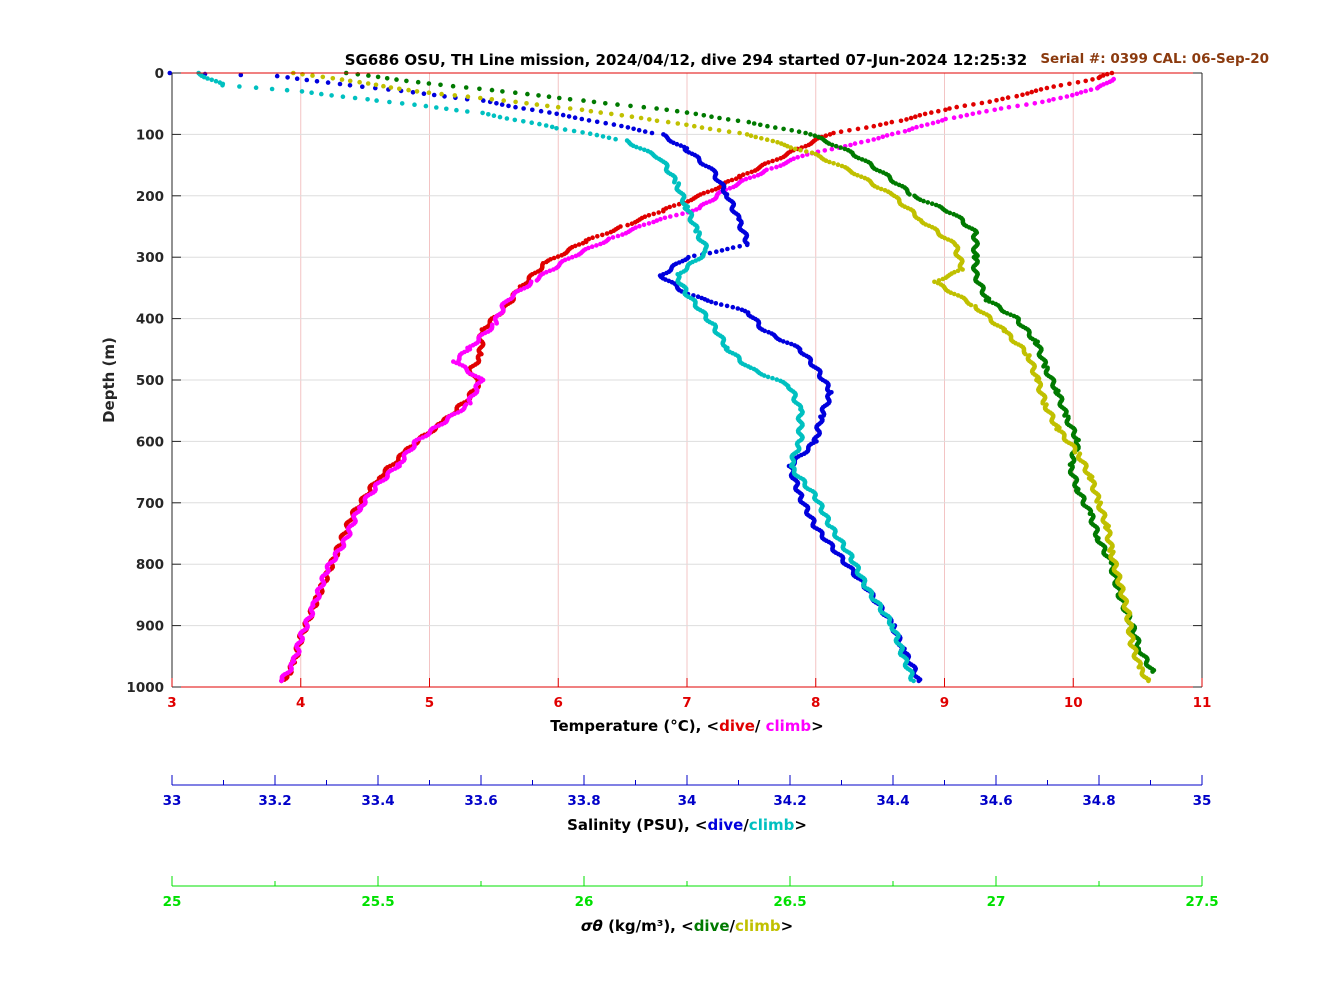 The image size is (1328, 996). What do you see at coordinates (172, 902) in the screenshot?
I see `density-tick-label: 25` at bounding box center [172, 902].